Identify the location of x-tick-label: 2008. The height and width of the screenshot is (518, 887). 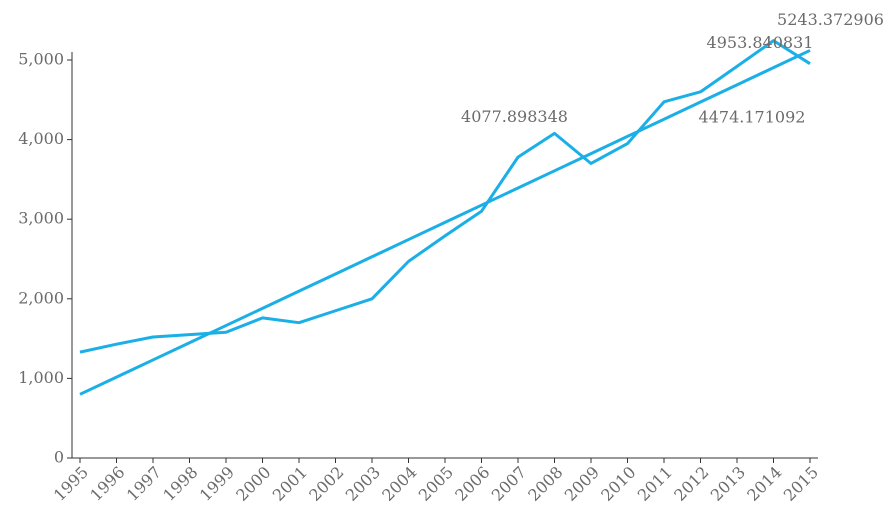
(545, 484).